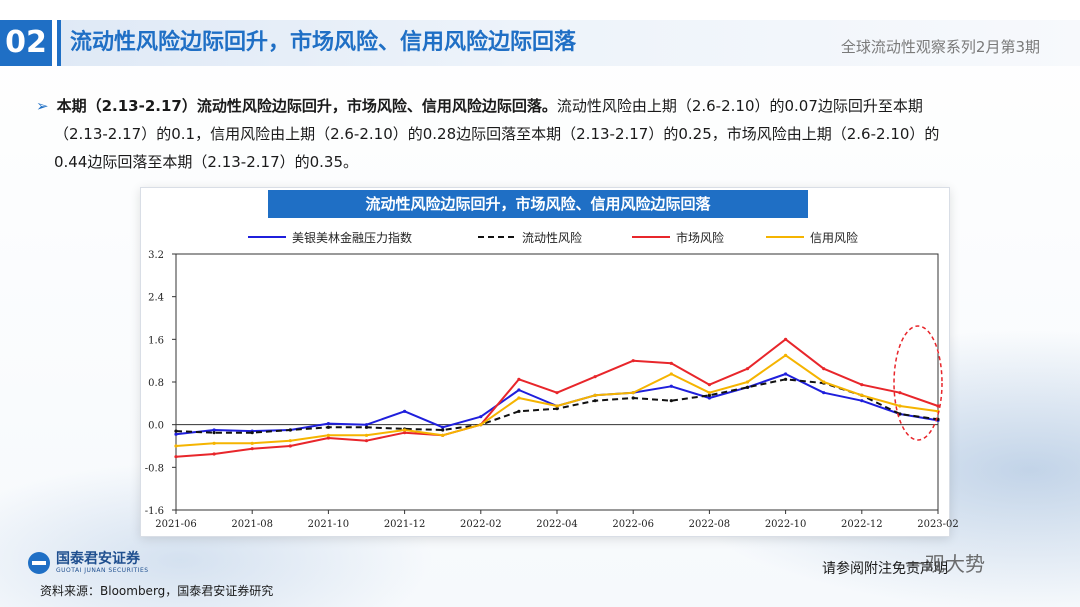 The height and width of the screenshot is (607, 1080). Describe the element at coordinates (739, 106) in the screenshot. I see `summary-rest: 流动性风险由上期（2.6-2.10）的0.07边际回升至本期` at that location.